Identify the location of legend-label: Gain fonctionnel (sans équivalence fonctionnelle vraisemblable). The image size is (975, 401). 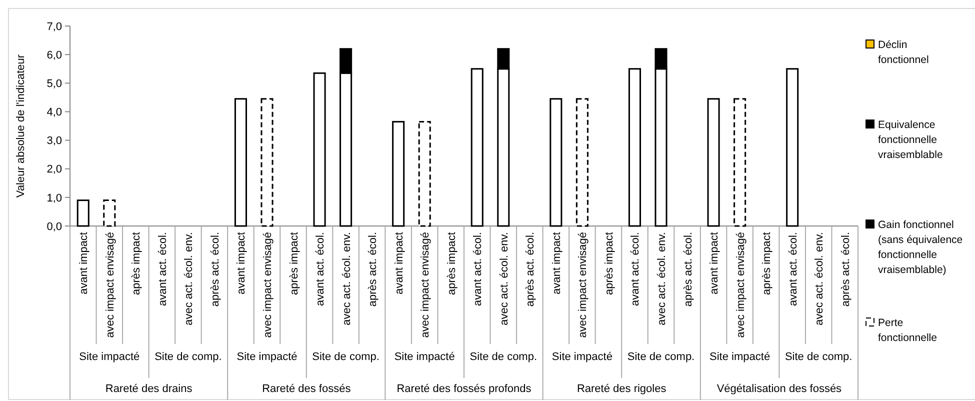
(920, 247).